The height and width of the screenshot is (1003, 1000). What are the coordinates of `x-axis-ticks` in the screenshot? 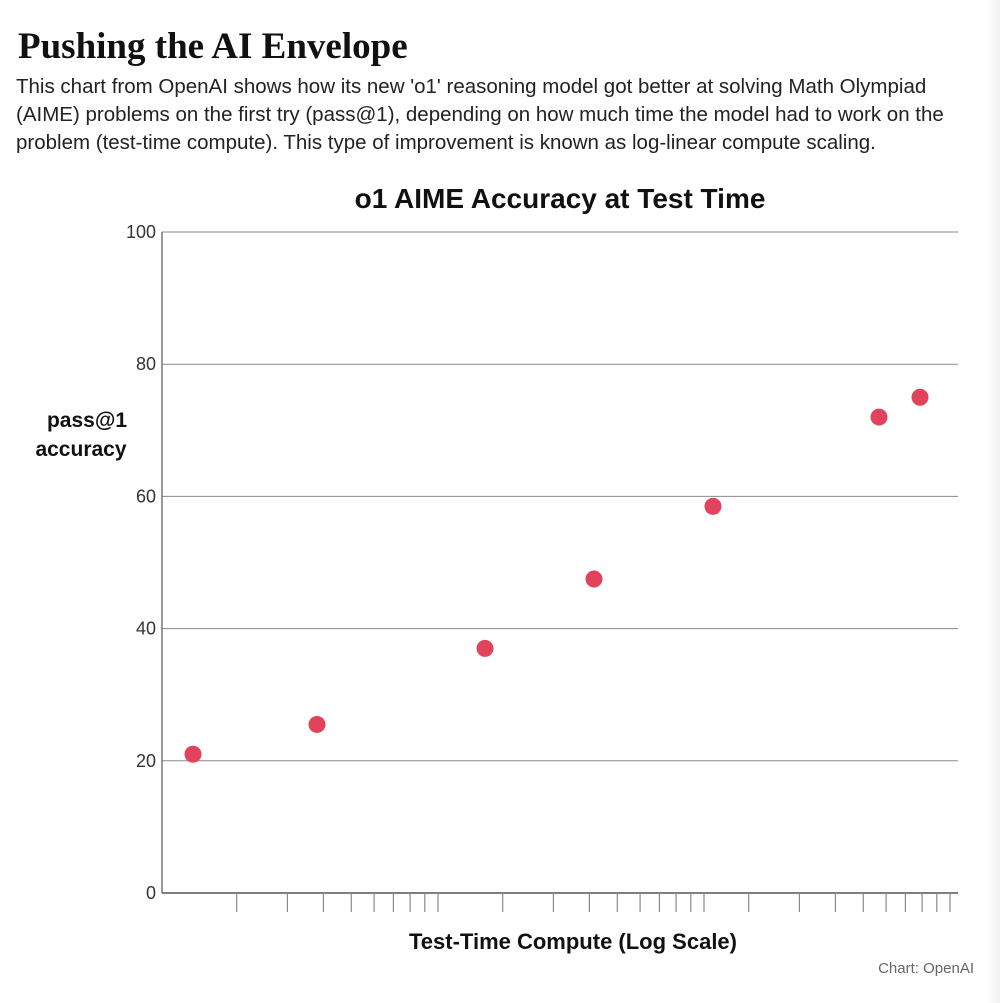 It's located at (593, 902).